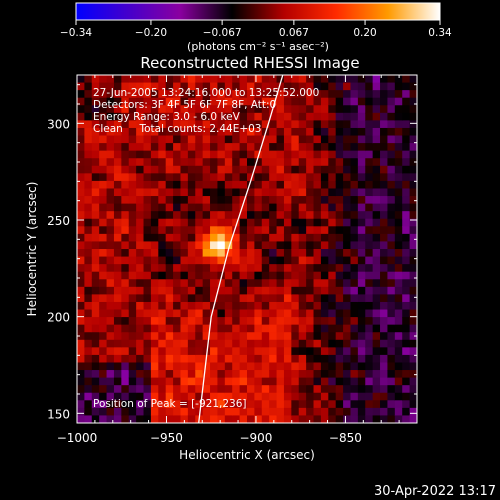 Image resolution: width=500 pixels, height=500 pixels. What do you see at coordinates (249, 63) in the screenshot?
I see `chart-title: Reconstructed RHESSI Image` at bounding box center [249, 63].